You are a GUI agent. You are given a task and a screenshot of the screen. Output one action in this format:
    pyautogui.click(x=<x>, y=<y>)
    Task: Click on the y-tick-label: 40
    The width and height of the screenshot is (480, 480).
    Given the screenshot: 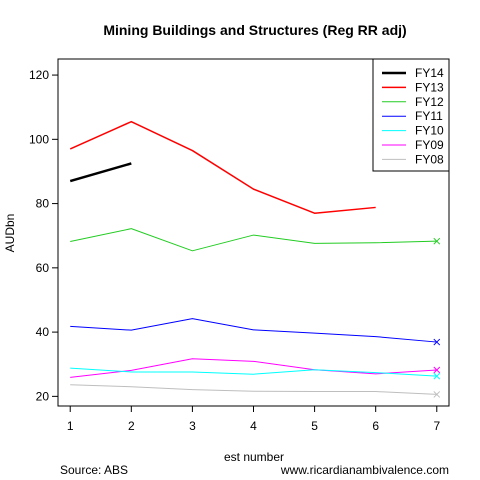 What is the action you would take?
    pyautogui.click(x=43, y=332)
    